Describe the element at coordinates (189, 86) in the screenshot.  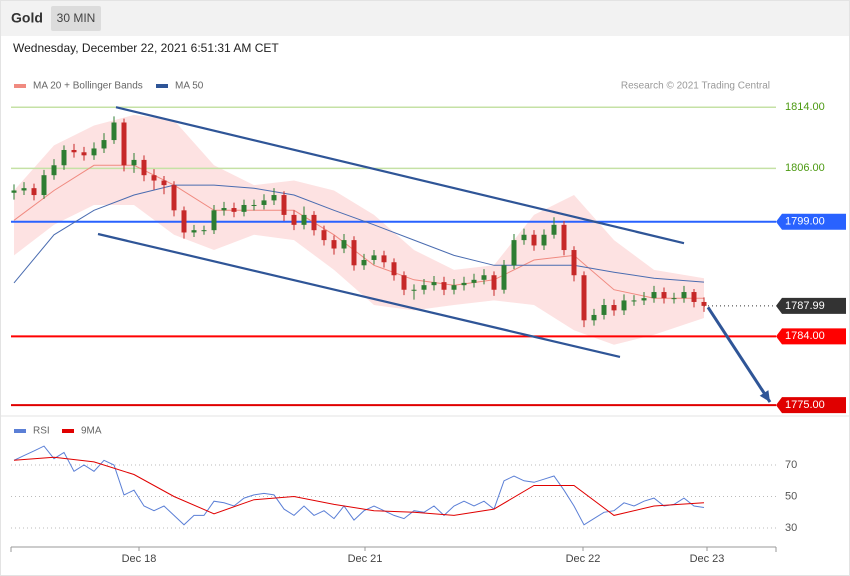
I see `legend-label: MA 50` at that location.